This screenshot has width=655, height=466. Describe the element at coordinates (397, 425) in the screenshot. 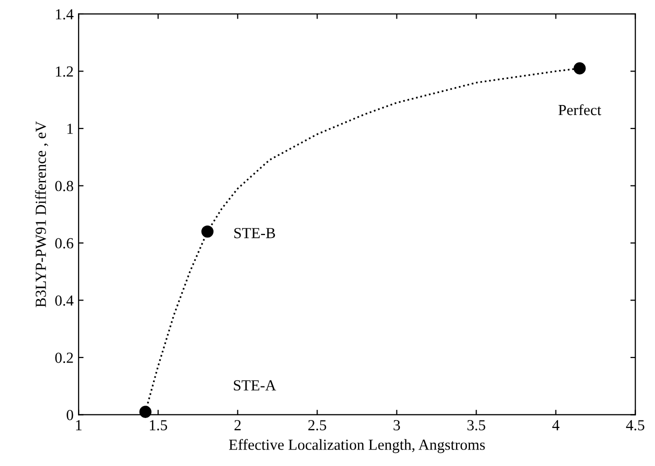

I see `x-tick-label: 3` at that location.